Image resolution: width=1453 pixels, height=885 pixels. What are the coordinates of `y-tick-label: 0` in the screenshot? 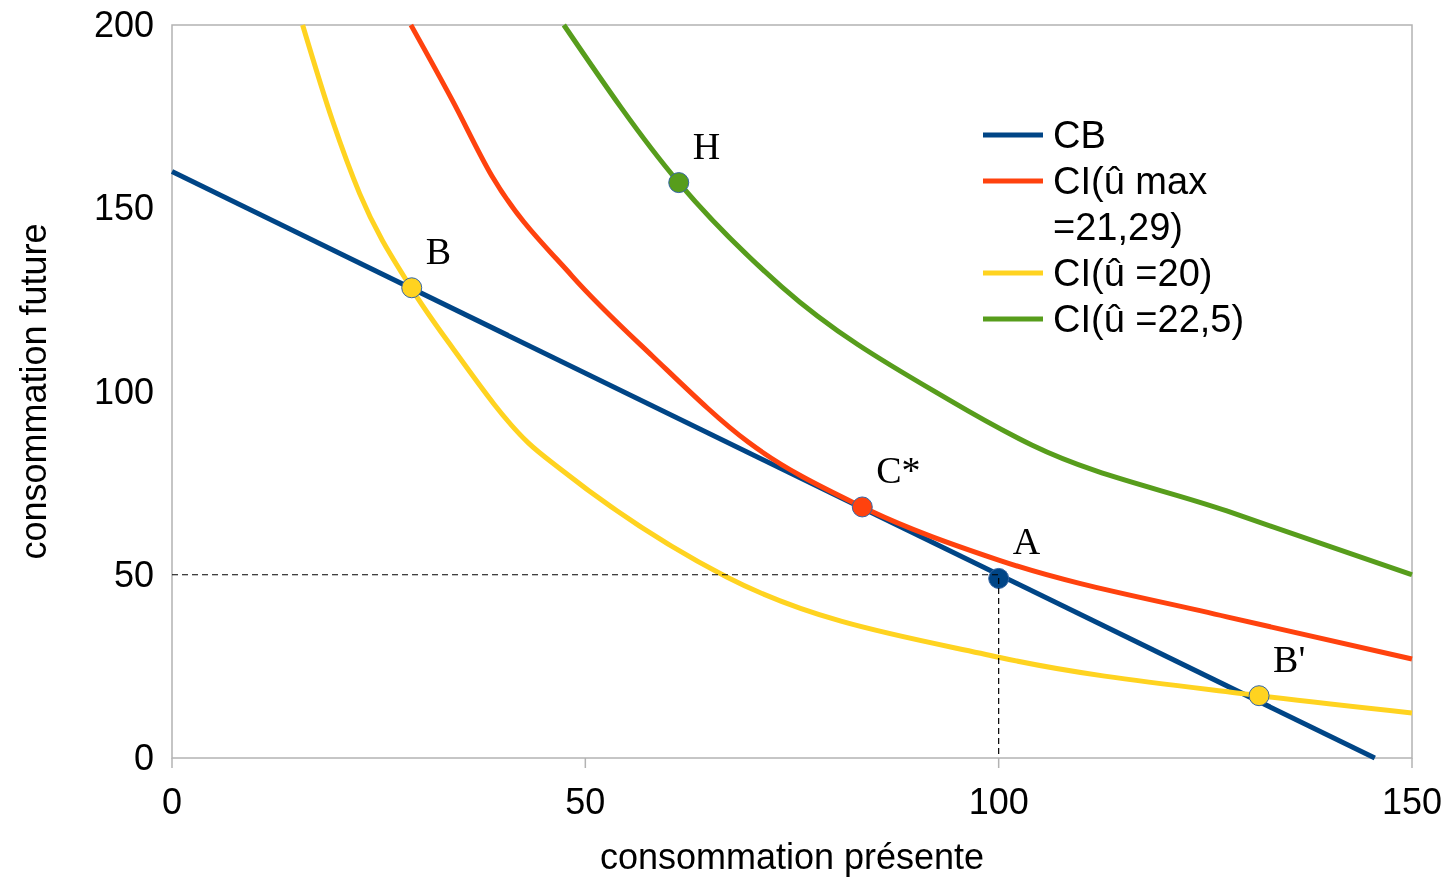 It's located at (143, 757).